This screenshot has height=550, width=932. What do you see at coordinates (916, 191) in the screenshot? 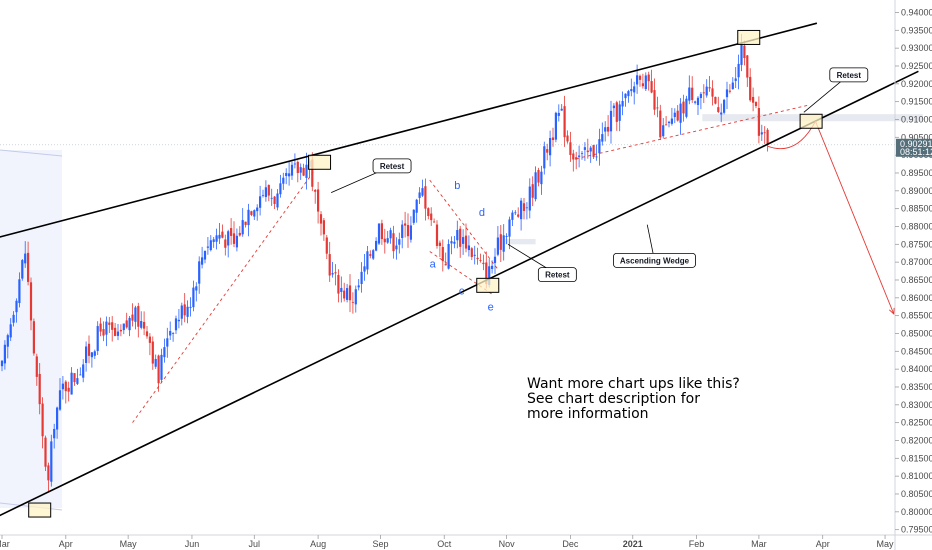
I see `y-tick-label: 0.89000` at bounding box center [916, 191].